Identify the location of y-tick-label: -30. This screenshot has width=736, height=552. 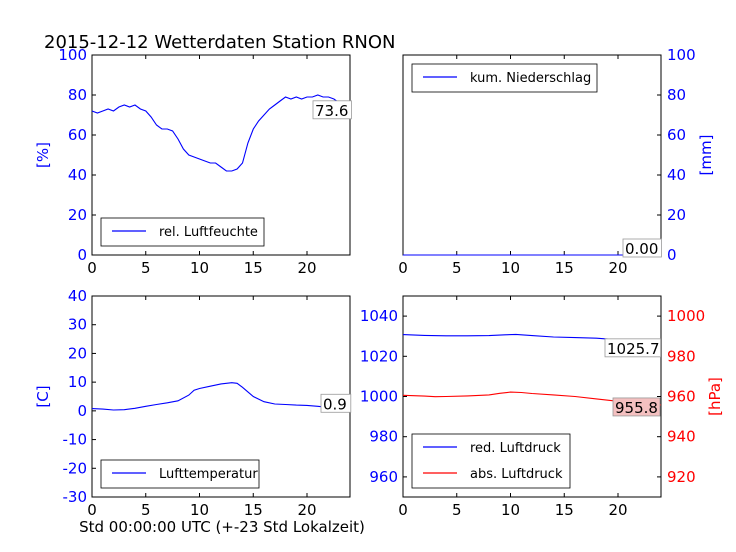
(75, 497).